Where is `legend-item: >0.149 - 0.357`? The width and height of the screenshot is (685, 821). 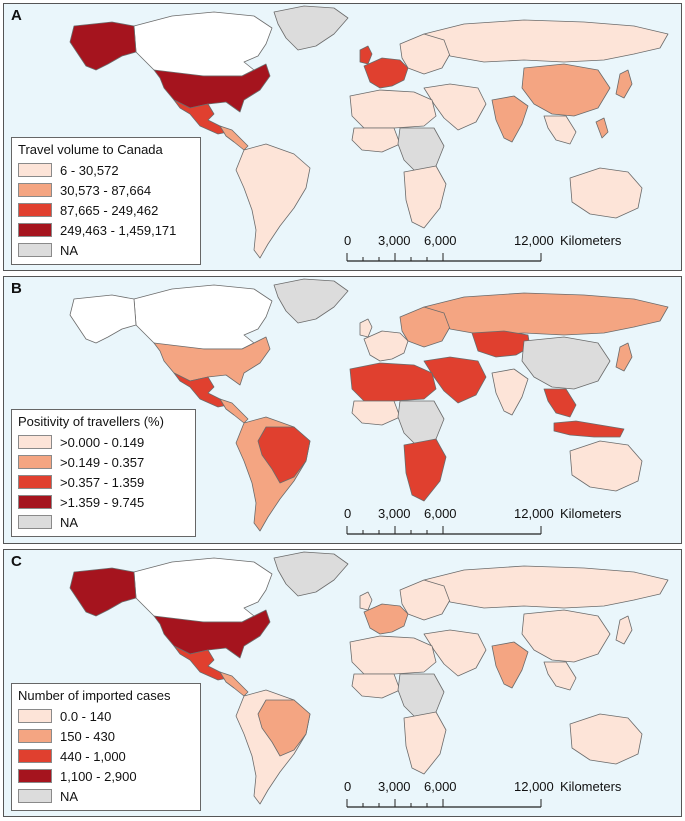
legend-item: >0.149 - 0.357 is located at coordinates (103, 462).